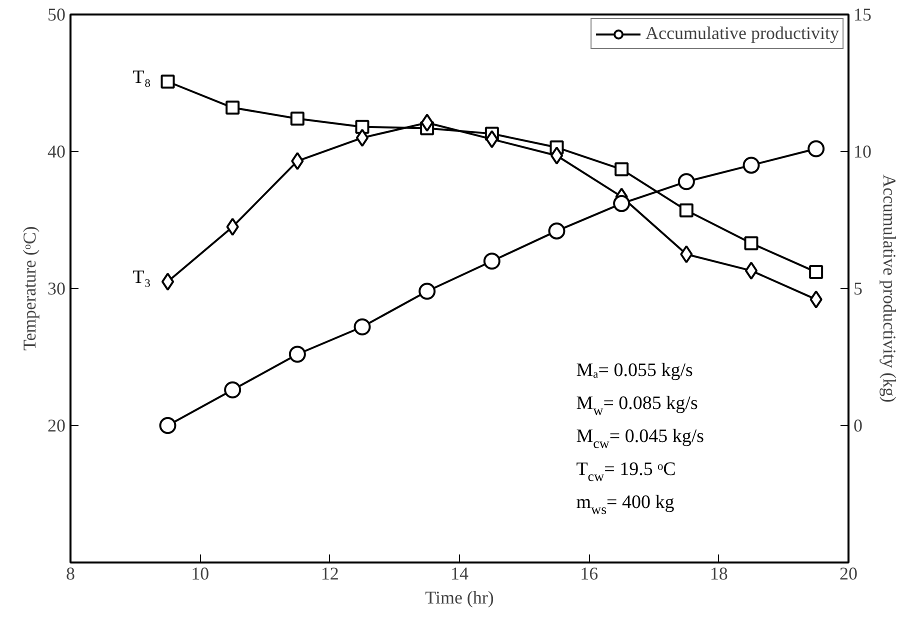 This screenshot has width=923, height=617. Describe the element at coordinates (589, 574) in the screenshot. I see `x-tick-label: 16` at that location.